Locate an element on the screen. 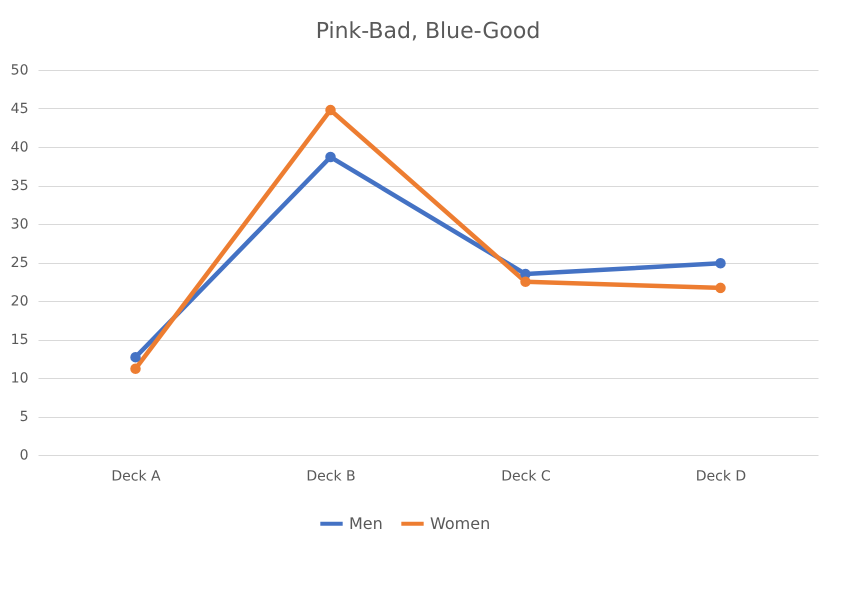 Image resolution: width=860 pixels, height=606 pixels. y-tick-label: 30 is located at coordinates (19, 224).